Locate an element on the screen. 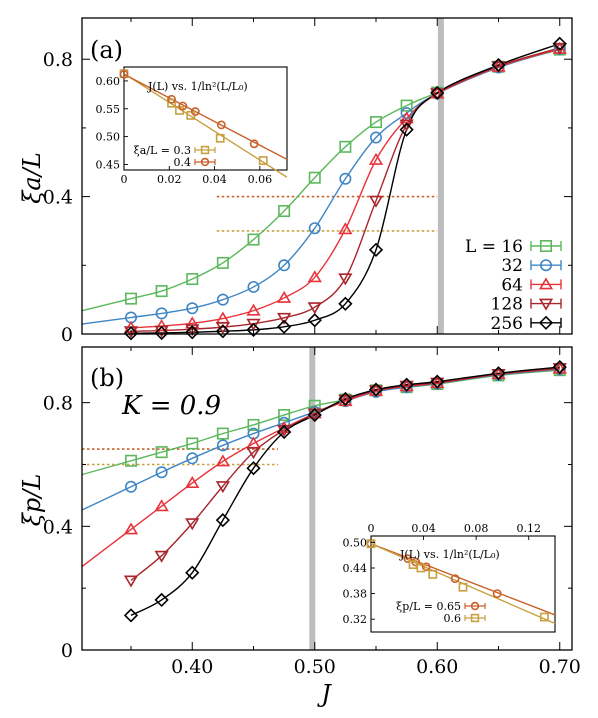  inset-legend-label: ξp/L = 0.65 is located at coordinates (428, 606).